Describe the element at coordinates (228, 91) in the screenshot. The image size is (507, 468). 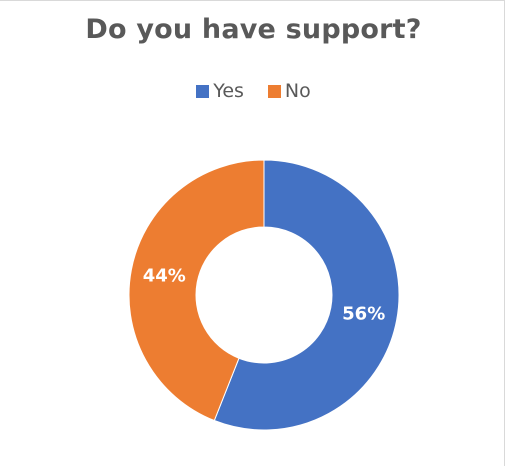
I see `legend-label-yes: Yes` at that location.